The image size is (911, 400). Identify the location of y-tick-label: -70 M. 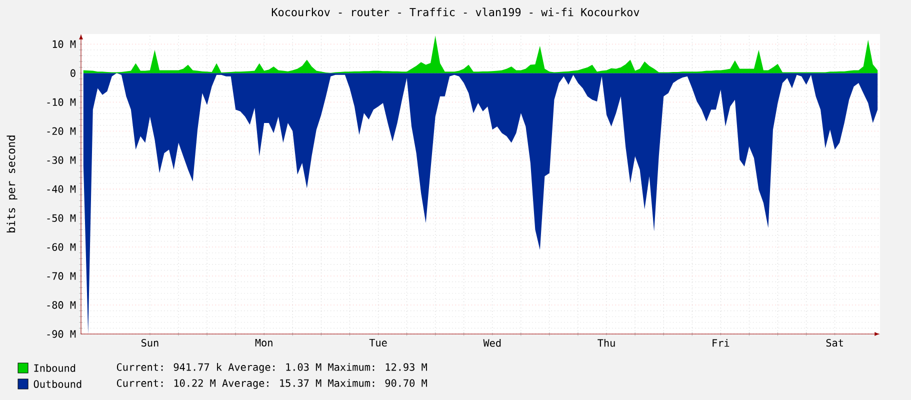
(61, 276).